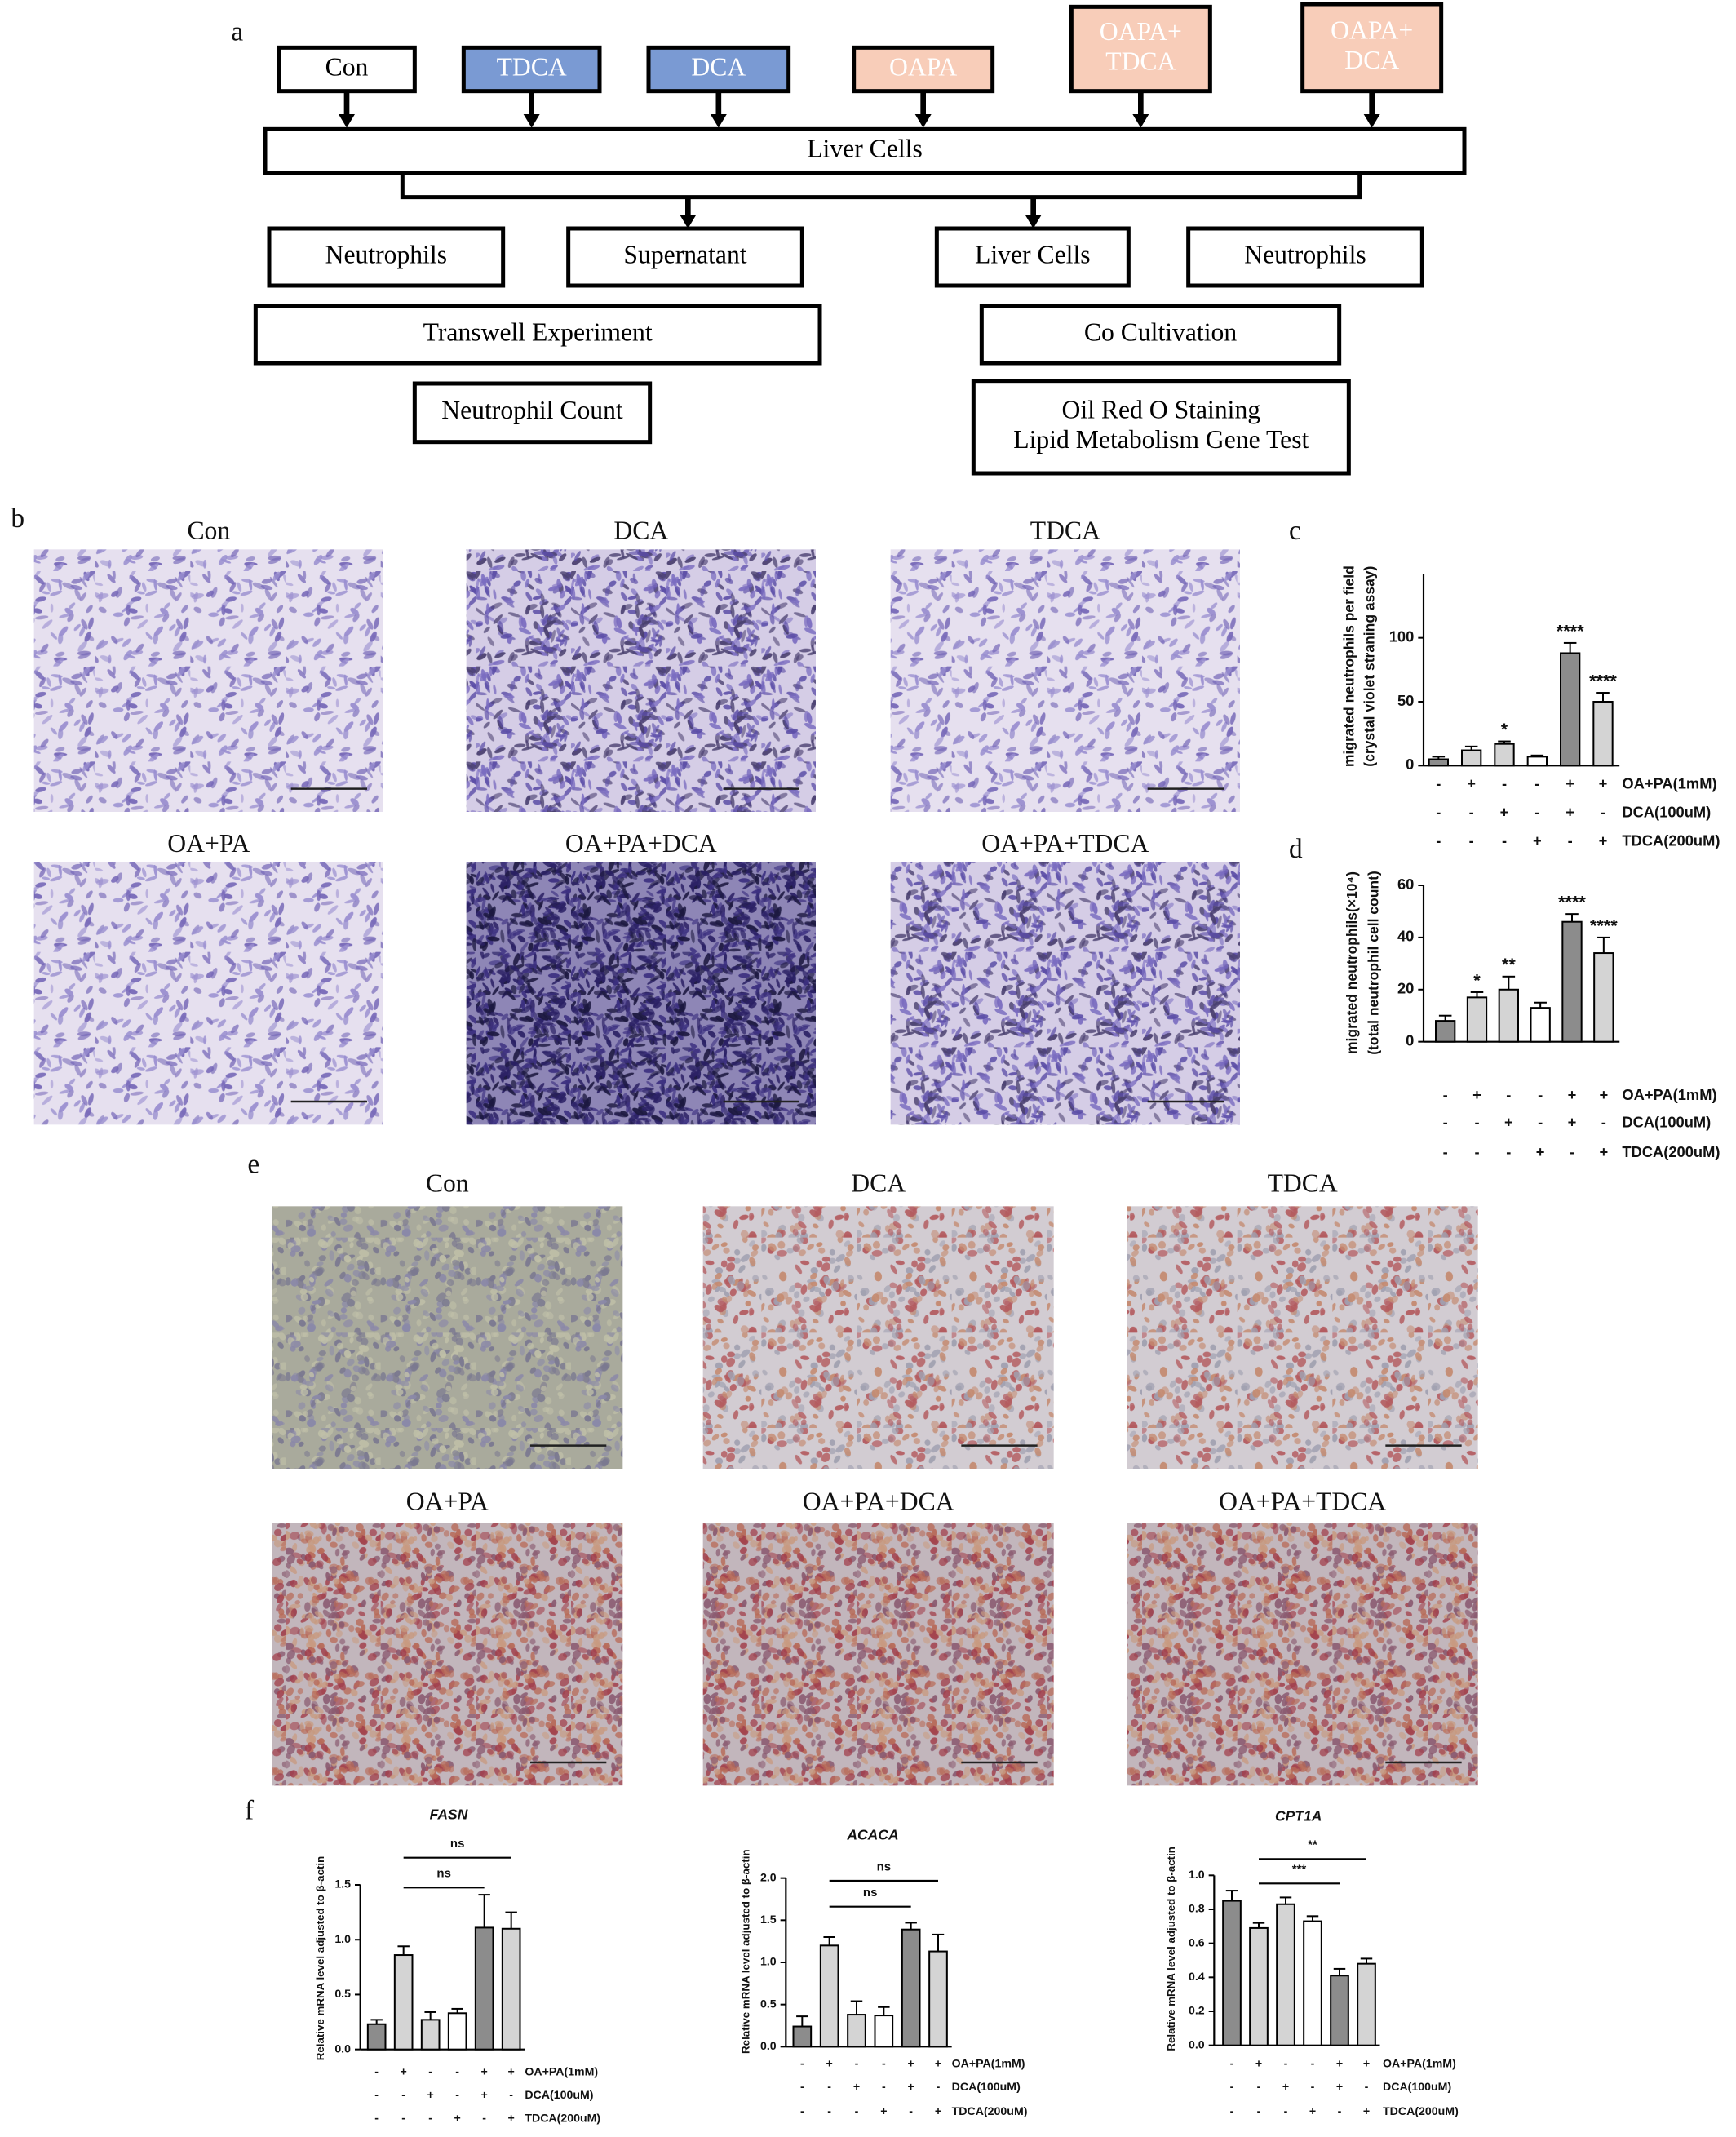  Describe the element at coordinates (532, 410) in the screenshot. I see `flow-label: Neutrophil Count` at that location.